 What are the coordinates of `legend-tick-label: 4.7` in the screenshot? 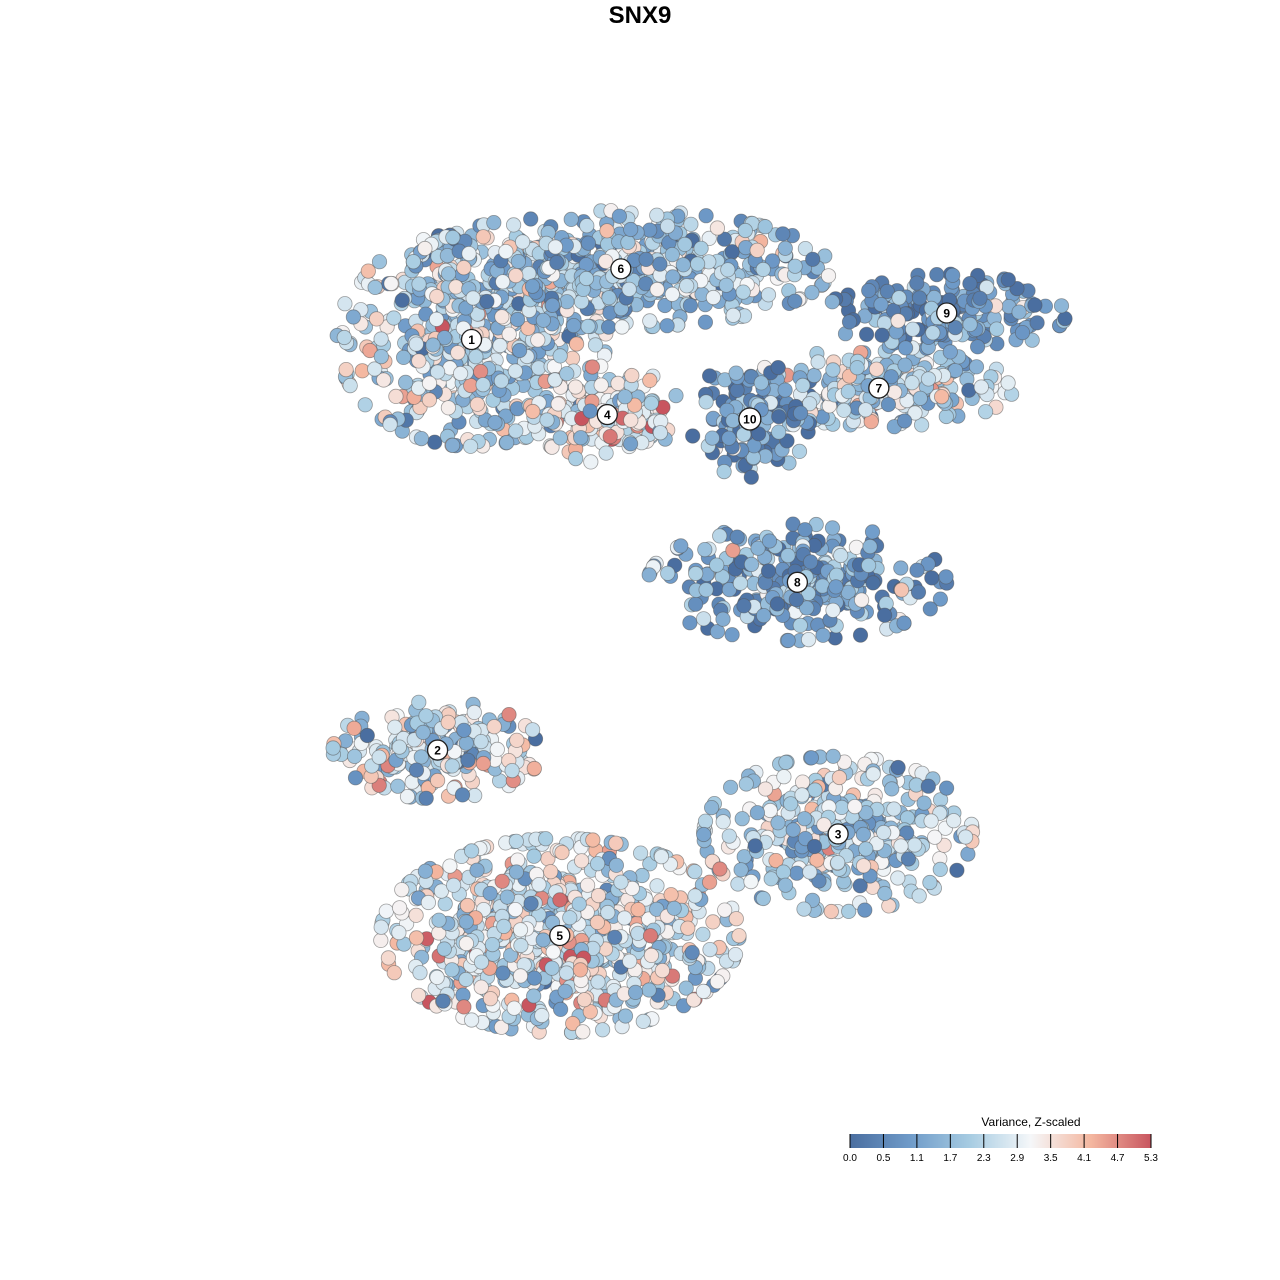 It's located at (1118, 1158).